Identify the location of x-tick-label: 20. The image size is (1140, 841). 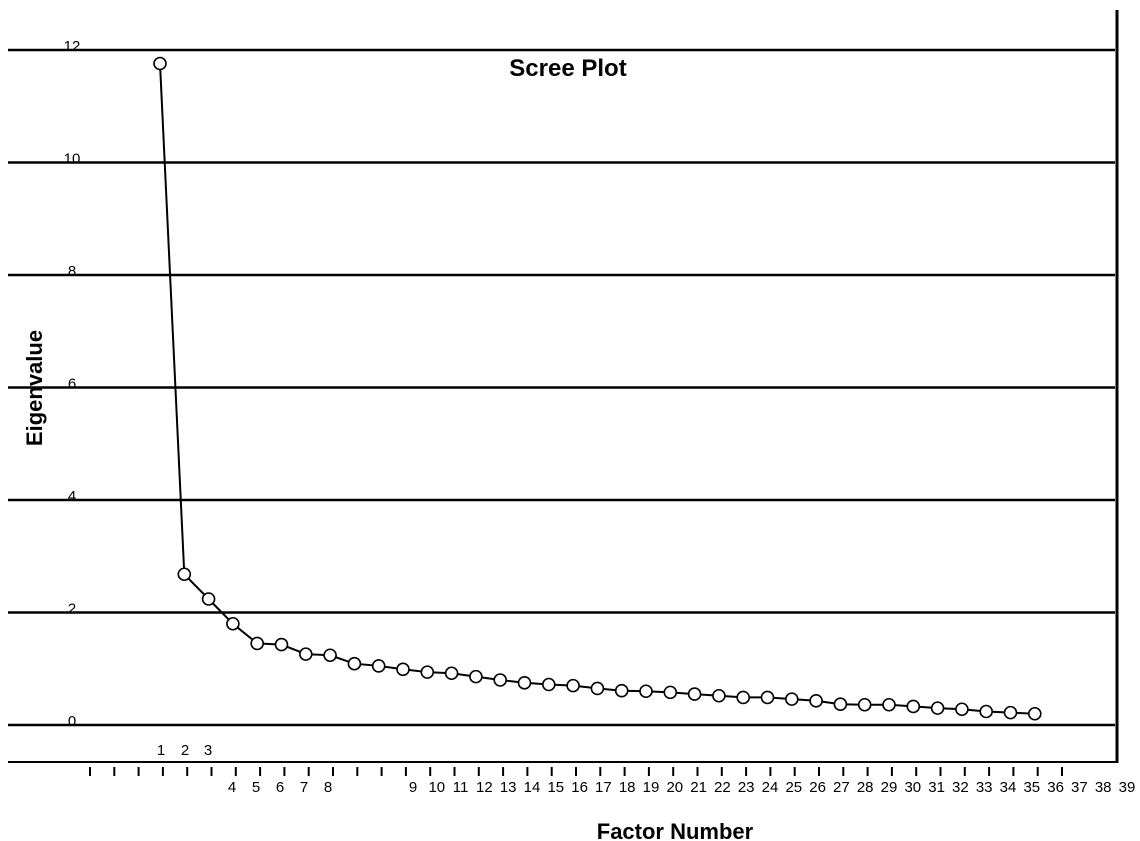
(674, 787).